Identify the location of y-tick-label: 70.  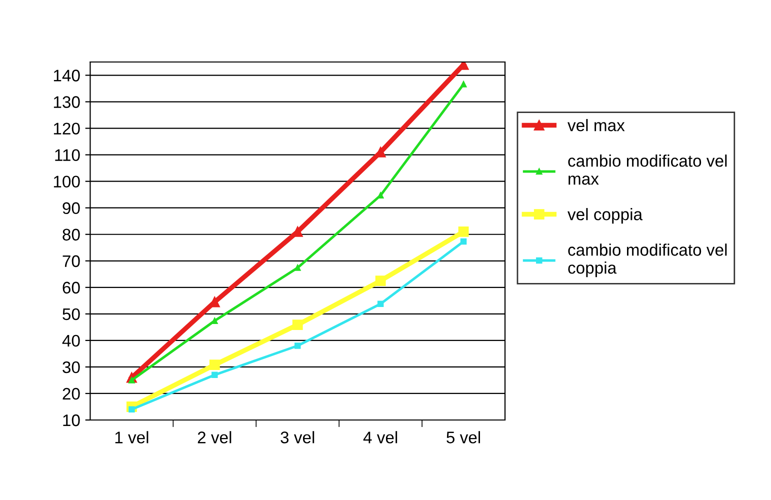
(71, 261).